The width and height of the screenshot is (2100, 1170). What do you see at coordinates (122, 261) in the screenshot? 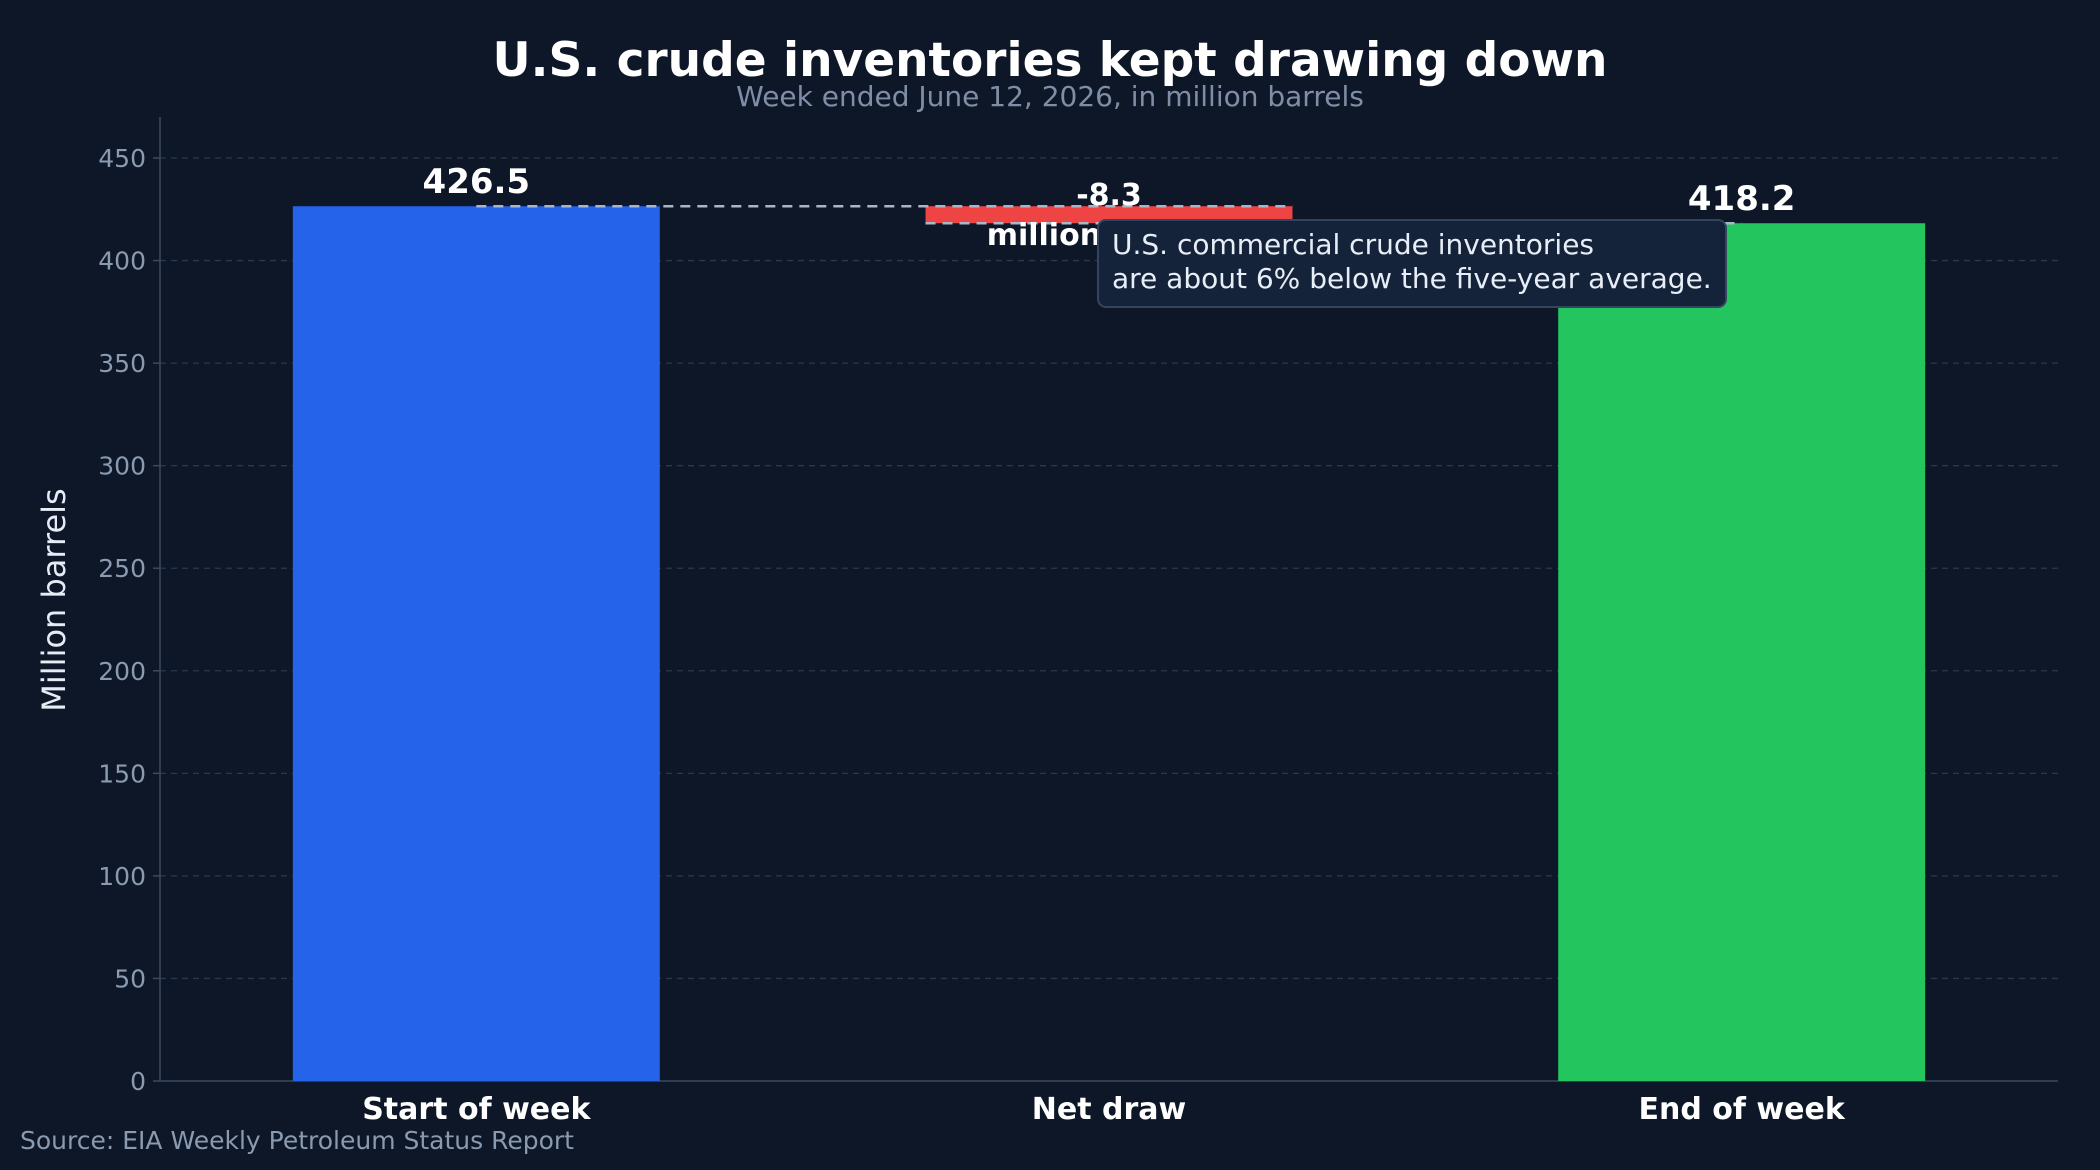
I see `y-tick-label: 400` at bounding box center [122, 261].